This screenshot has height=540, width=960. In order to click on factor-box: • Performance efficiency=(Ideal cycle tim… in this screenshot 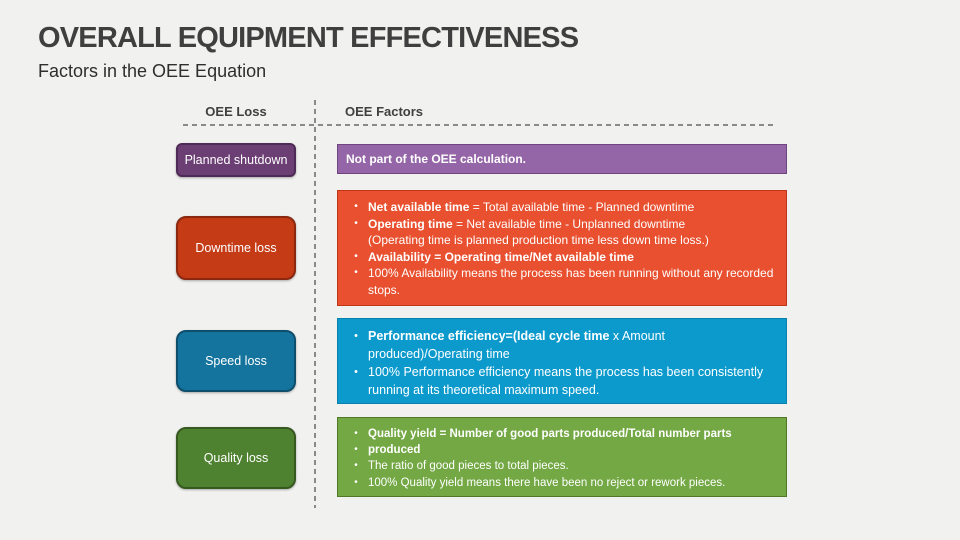, I will do `click(562, 361)`.